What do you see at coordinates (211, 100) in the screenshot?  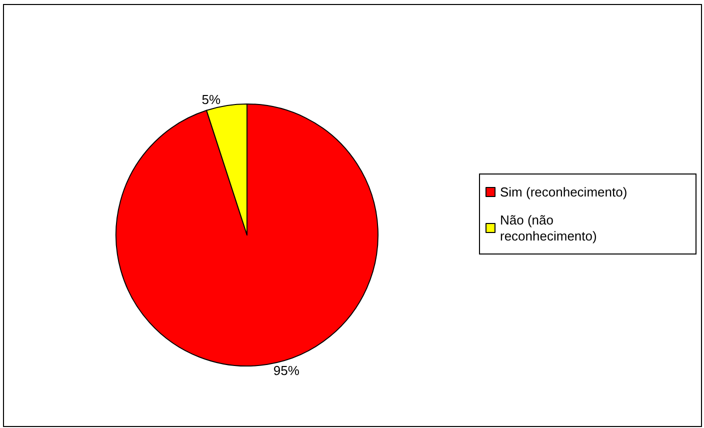 I see `data-label: 5%` at bounding box center [211, 100].